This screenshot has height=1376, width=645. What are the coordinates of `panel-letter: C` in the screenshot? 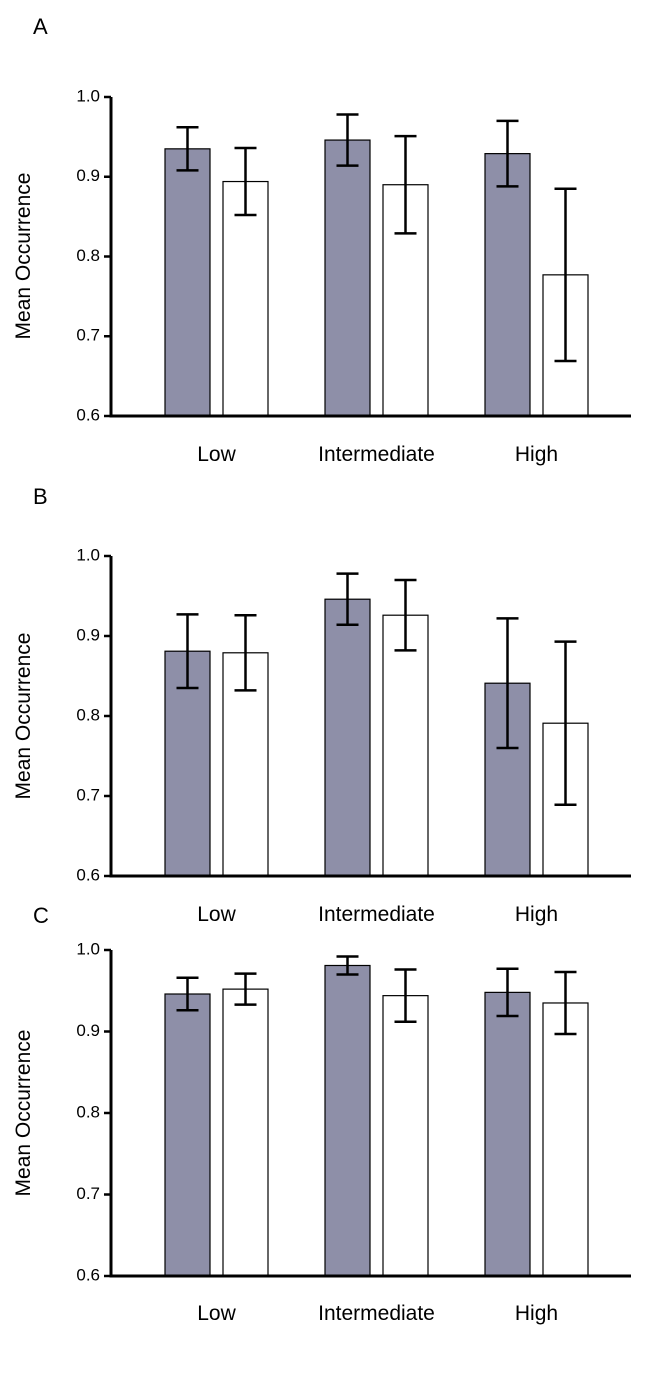 It's located at (41, 915).